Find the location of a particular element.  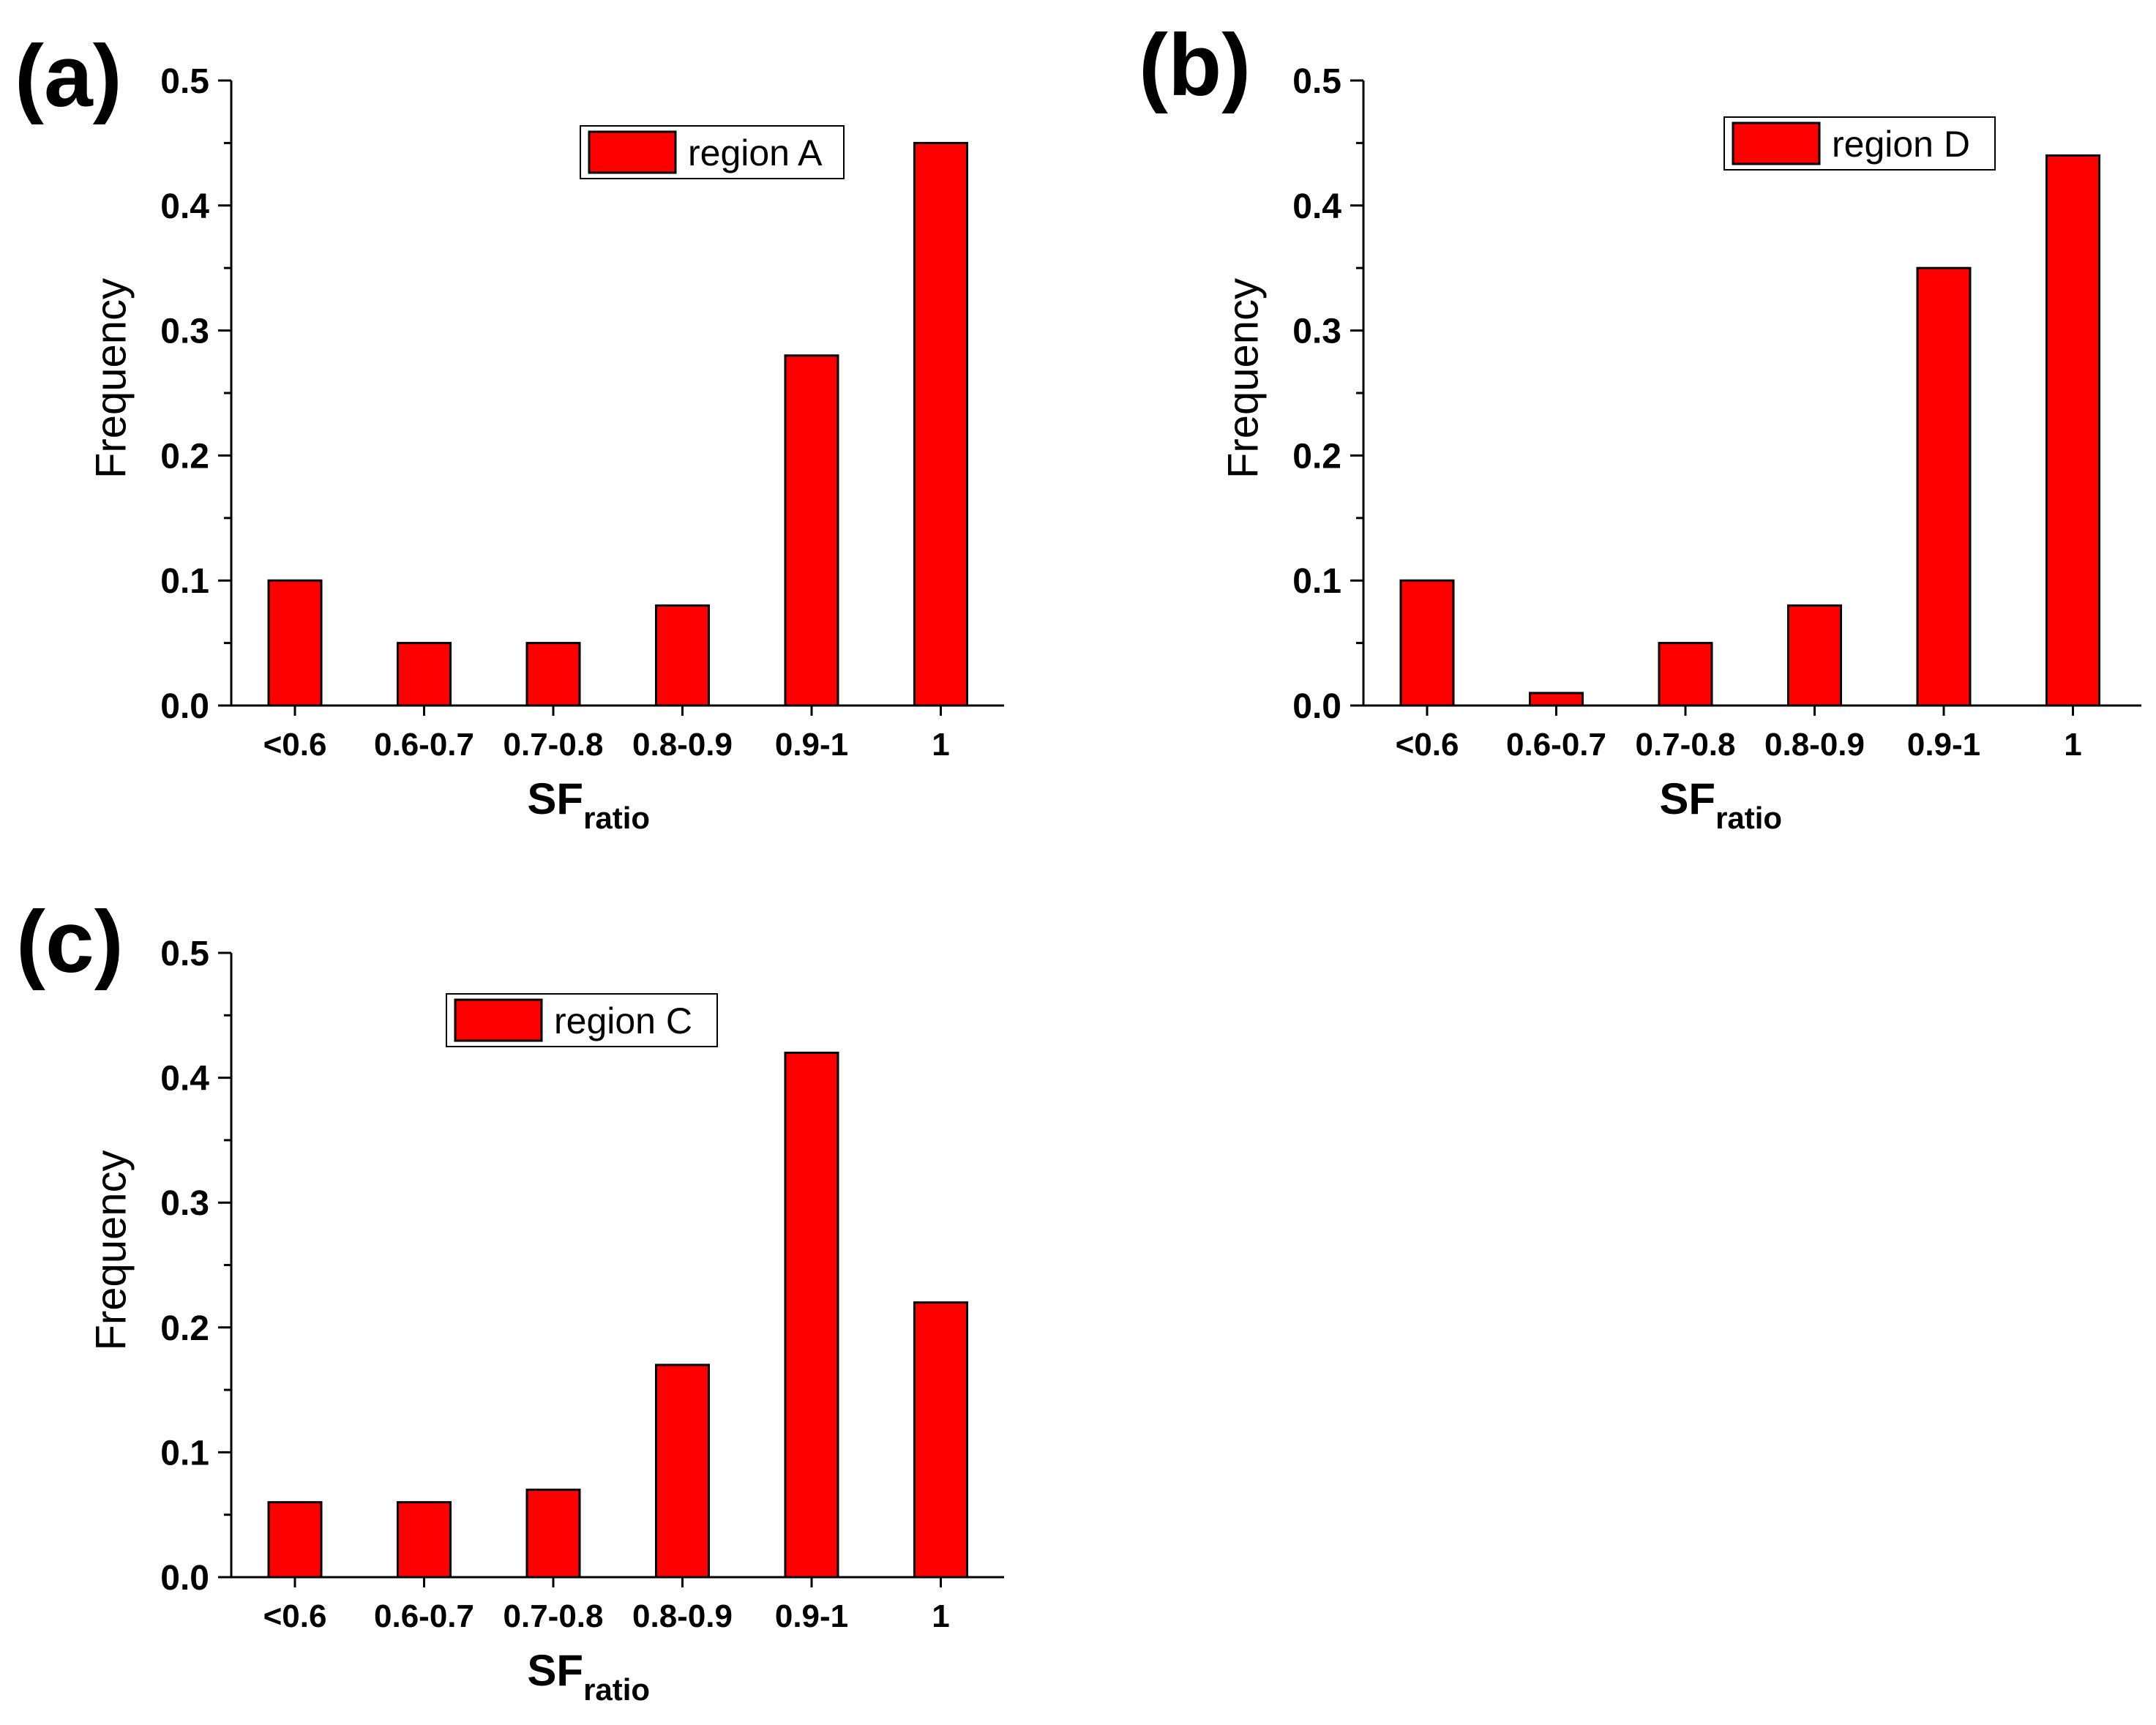

legend-label: region C is located at coordinates (623, 1020).